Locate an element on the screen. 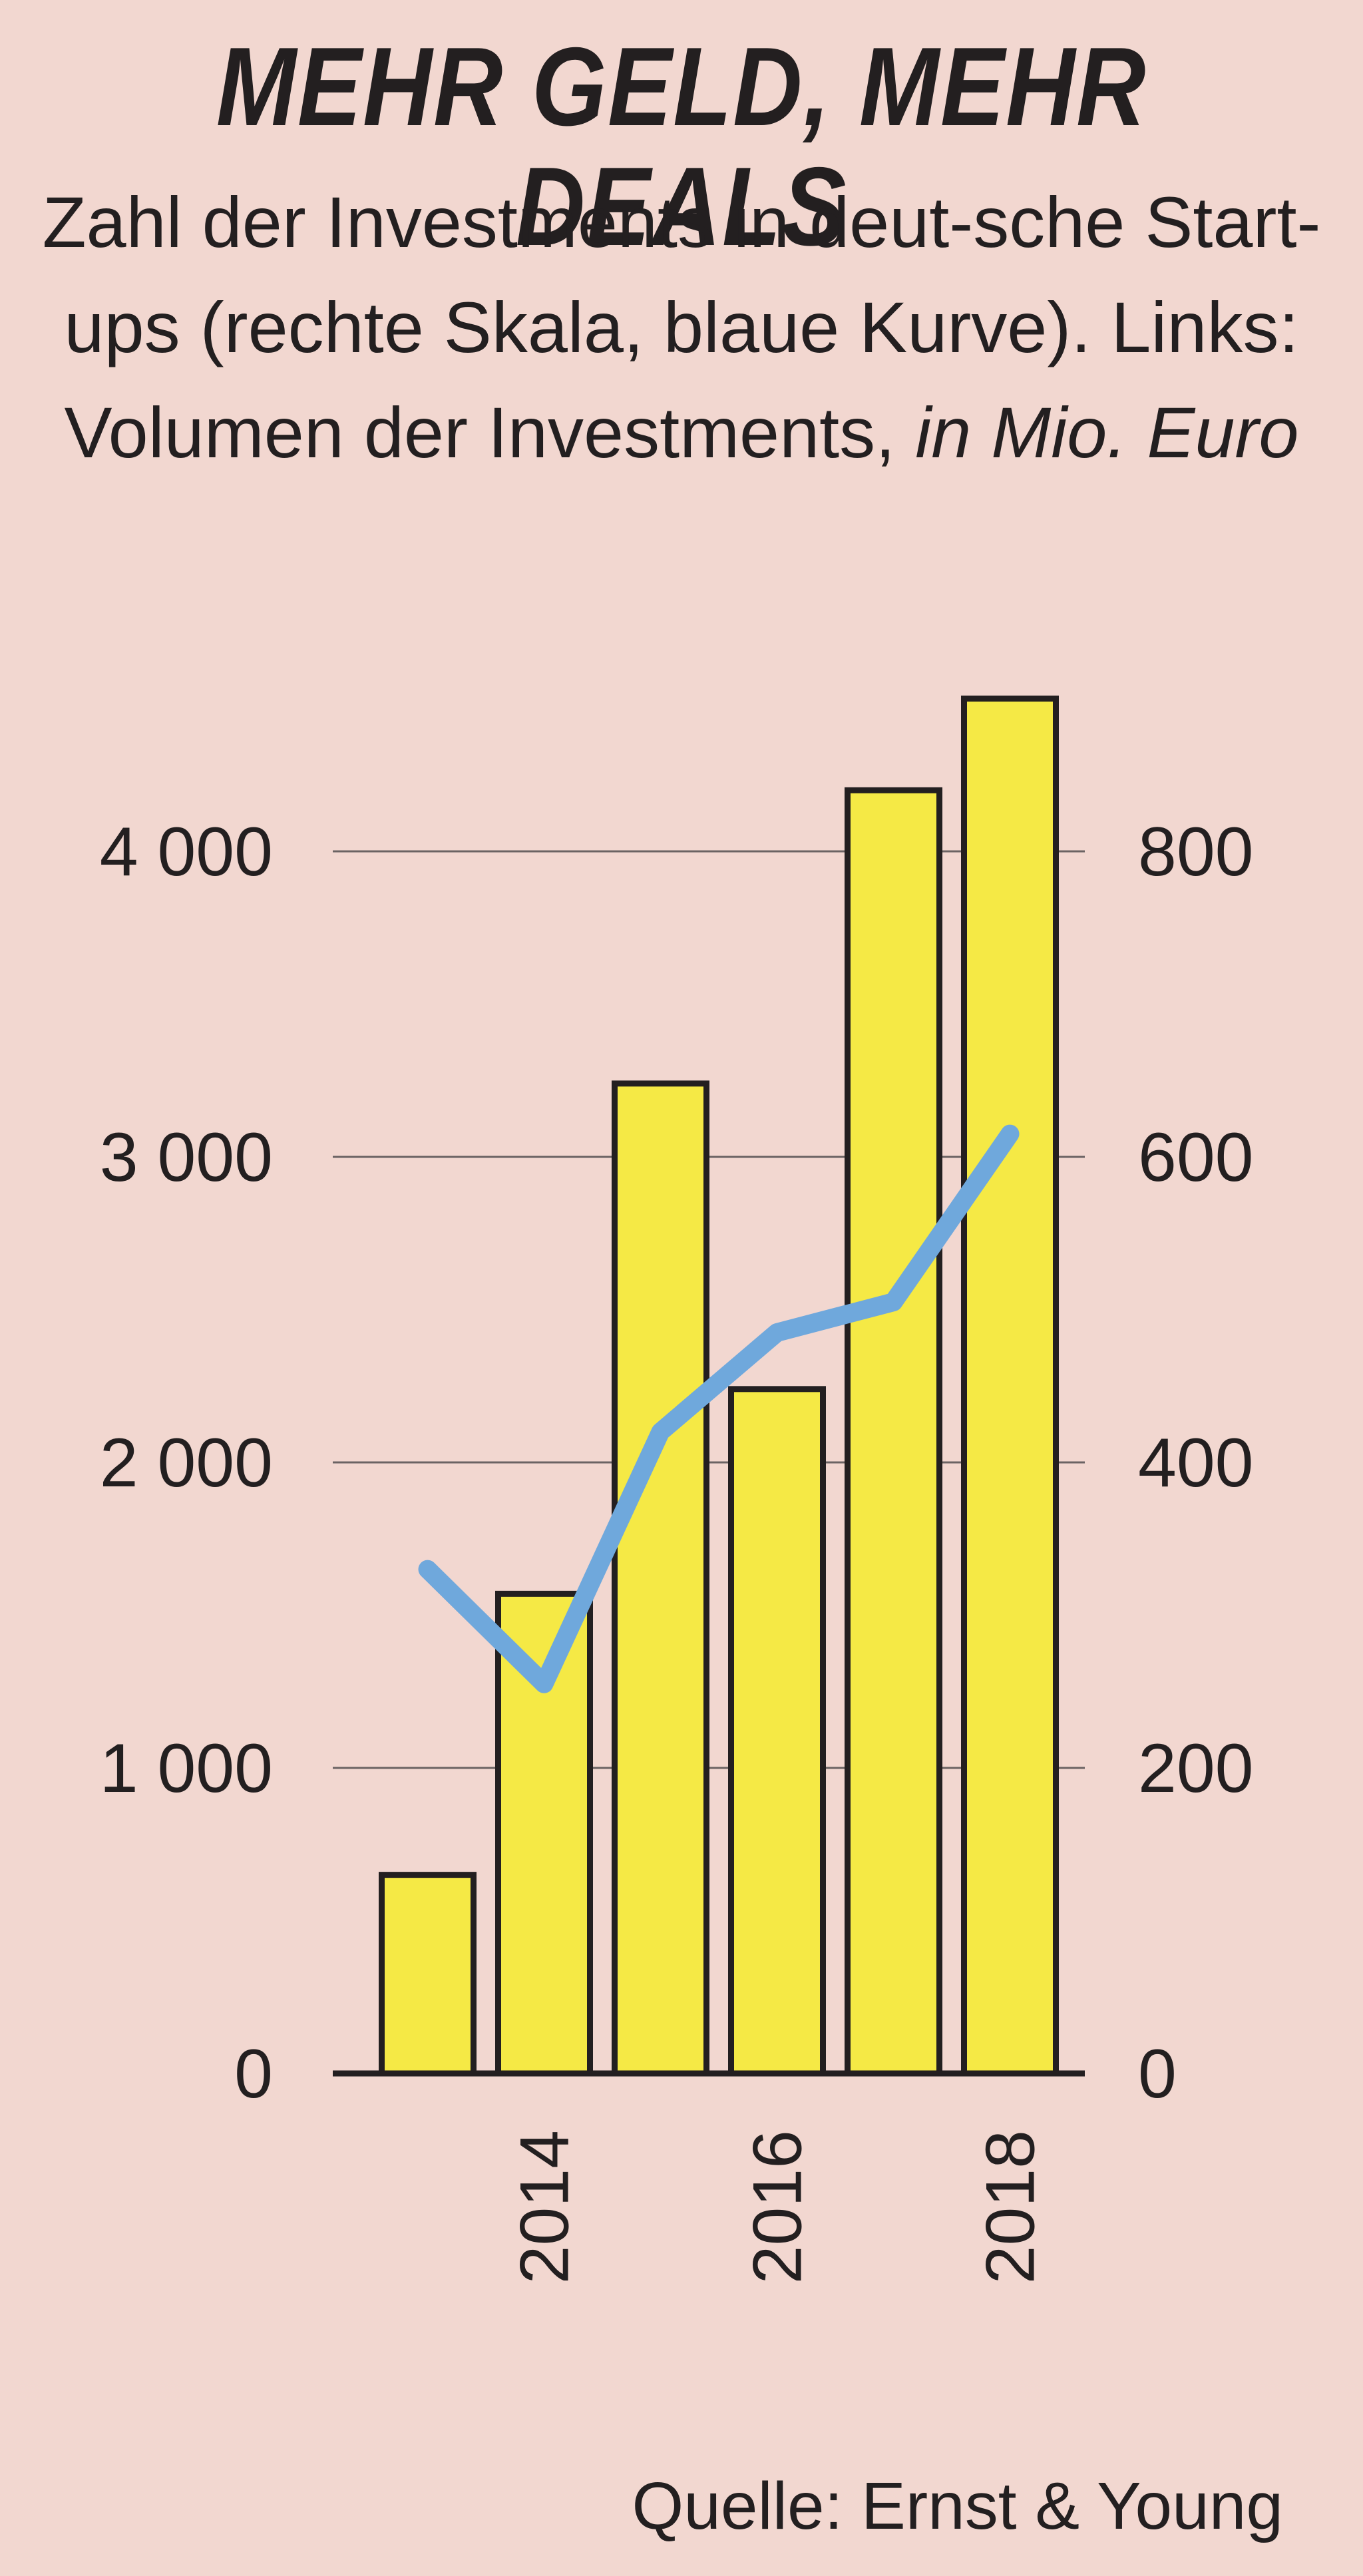 This screenshot has height=2576, width=1363. x-tick-label: 2018 is located at coordinates (1011, 2207).